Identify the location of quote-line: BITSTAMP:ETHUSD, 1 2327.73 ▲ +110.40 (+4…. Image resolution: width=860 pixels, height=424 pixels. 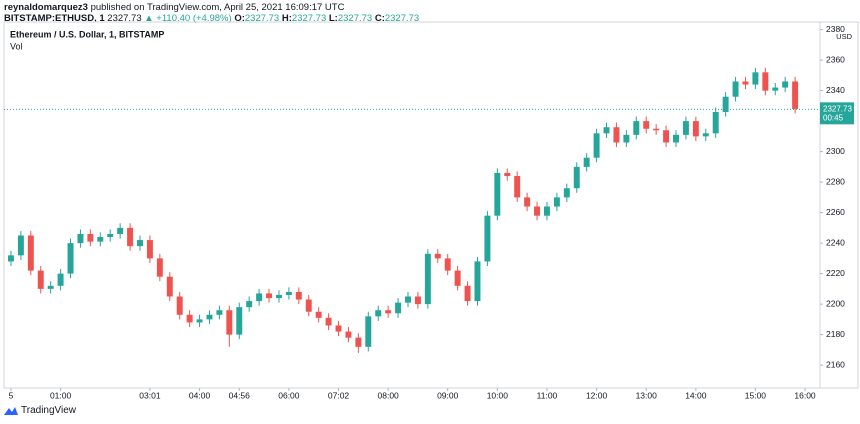
(211, 18).